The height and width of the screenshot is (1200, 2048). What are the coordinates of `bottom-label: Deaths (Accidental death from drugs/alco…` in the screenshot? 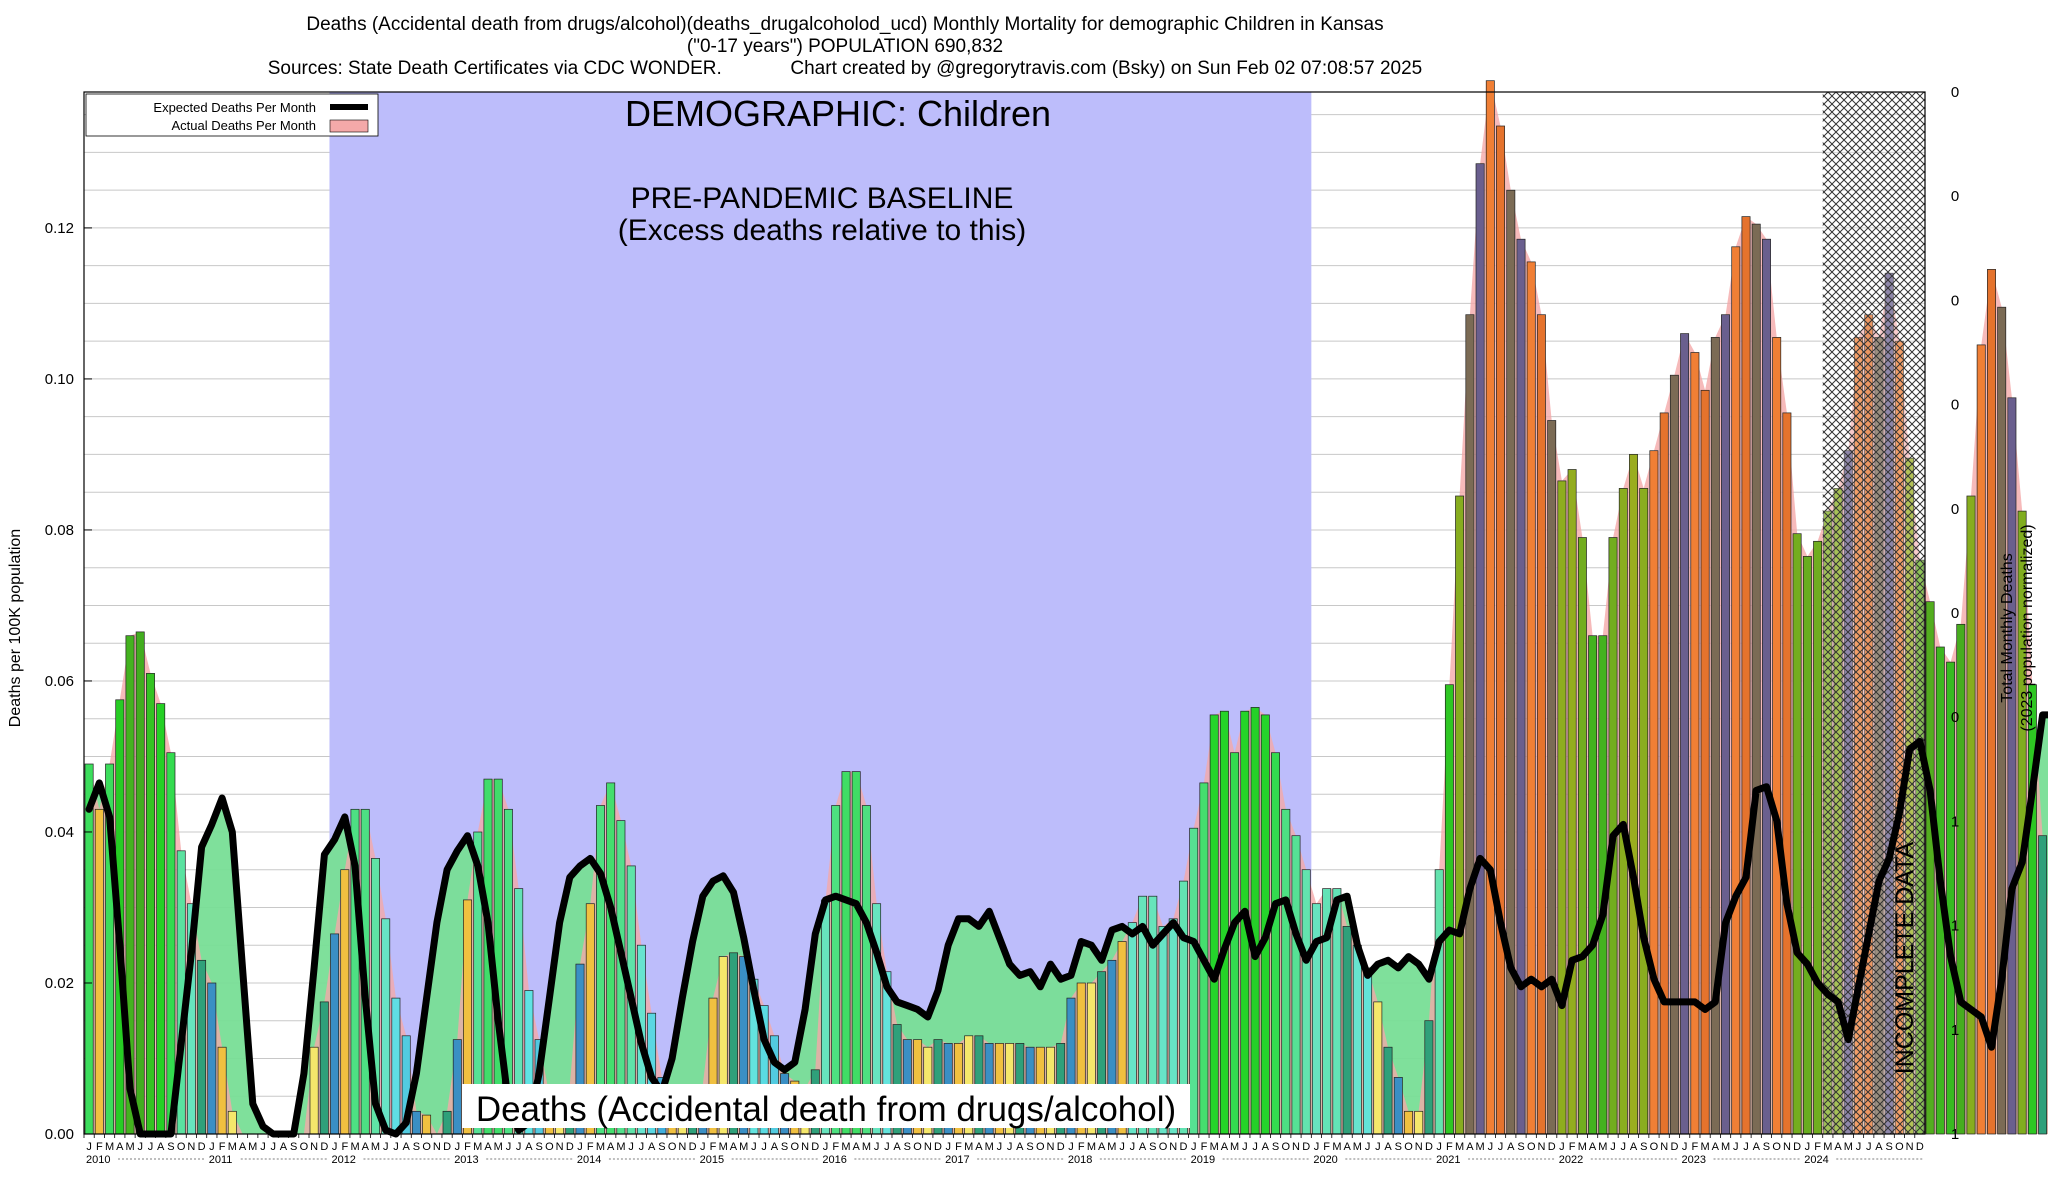 It's located at (826, 1109).